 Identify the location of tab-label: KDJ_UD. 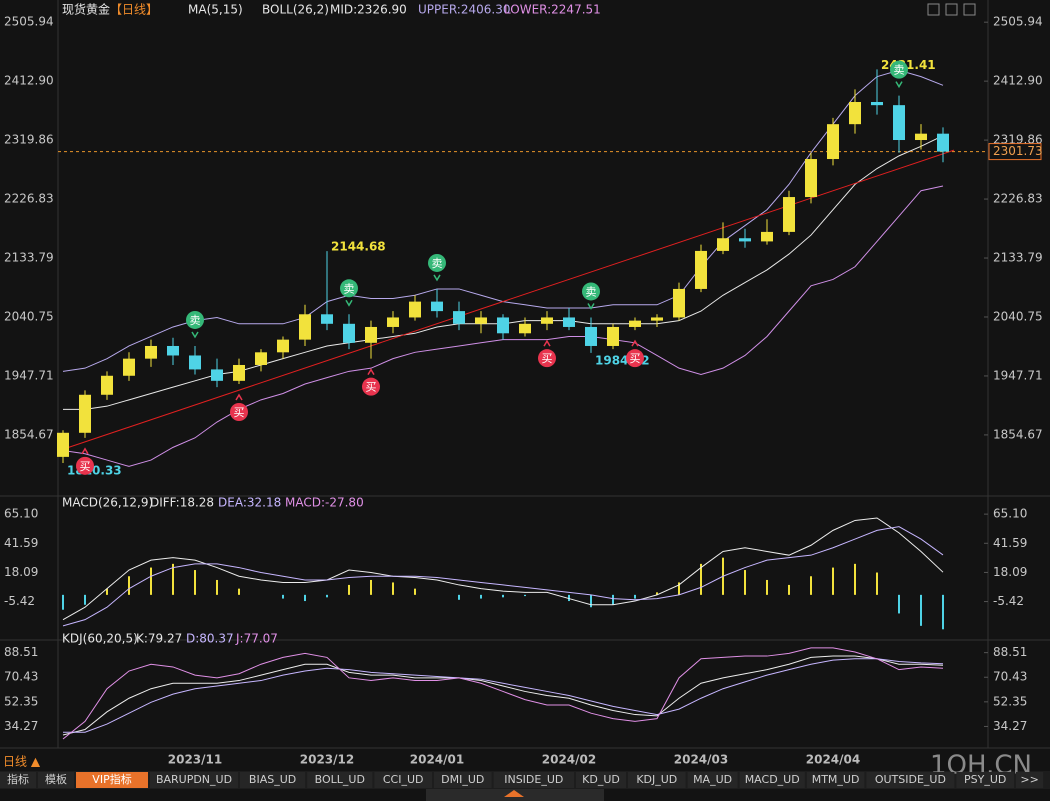
(656, 779).